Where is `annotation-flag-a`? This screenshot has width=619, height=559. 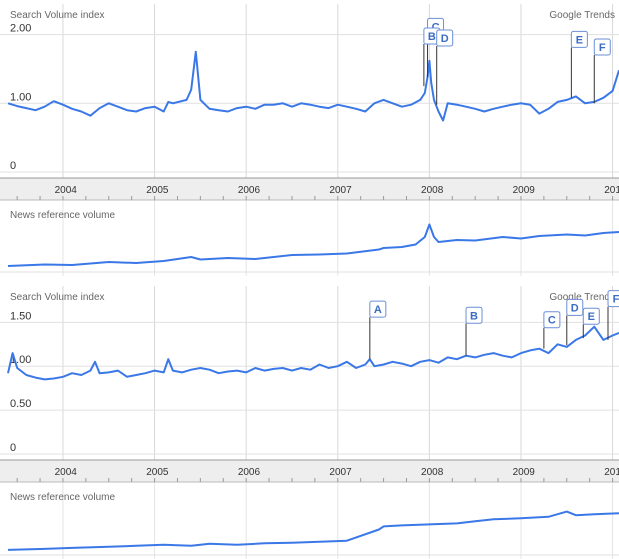
annotation-flag-a is located at coordinates (378, 309).